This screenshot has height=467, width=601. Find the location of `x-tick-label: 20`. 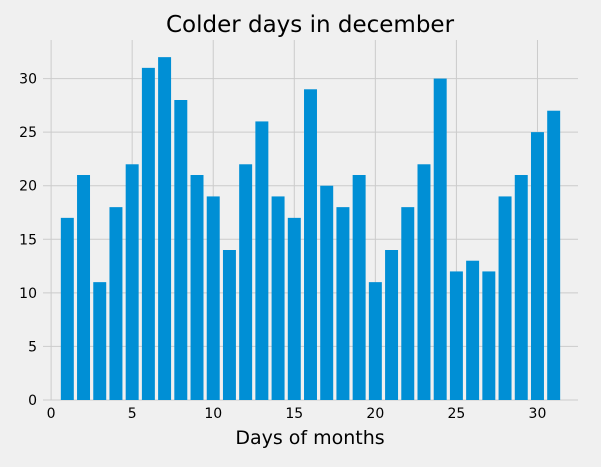

x-tick-label: 20 is located at coordinates (375, 414).